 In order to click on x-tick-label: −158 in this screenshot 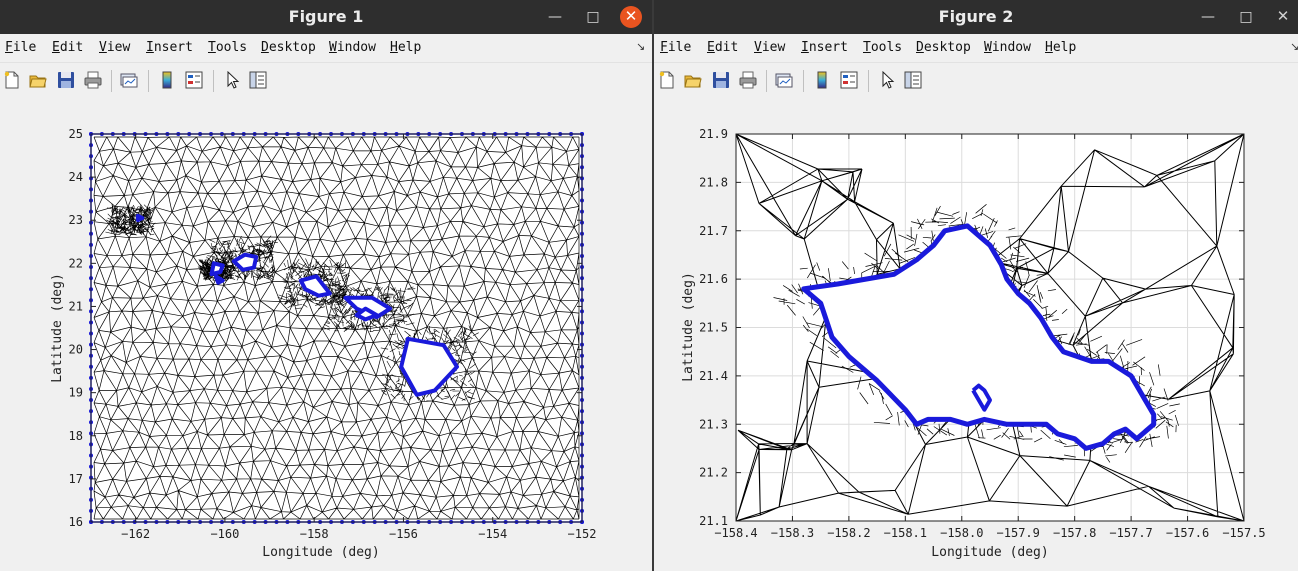, I will do `click(314, 534)`.